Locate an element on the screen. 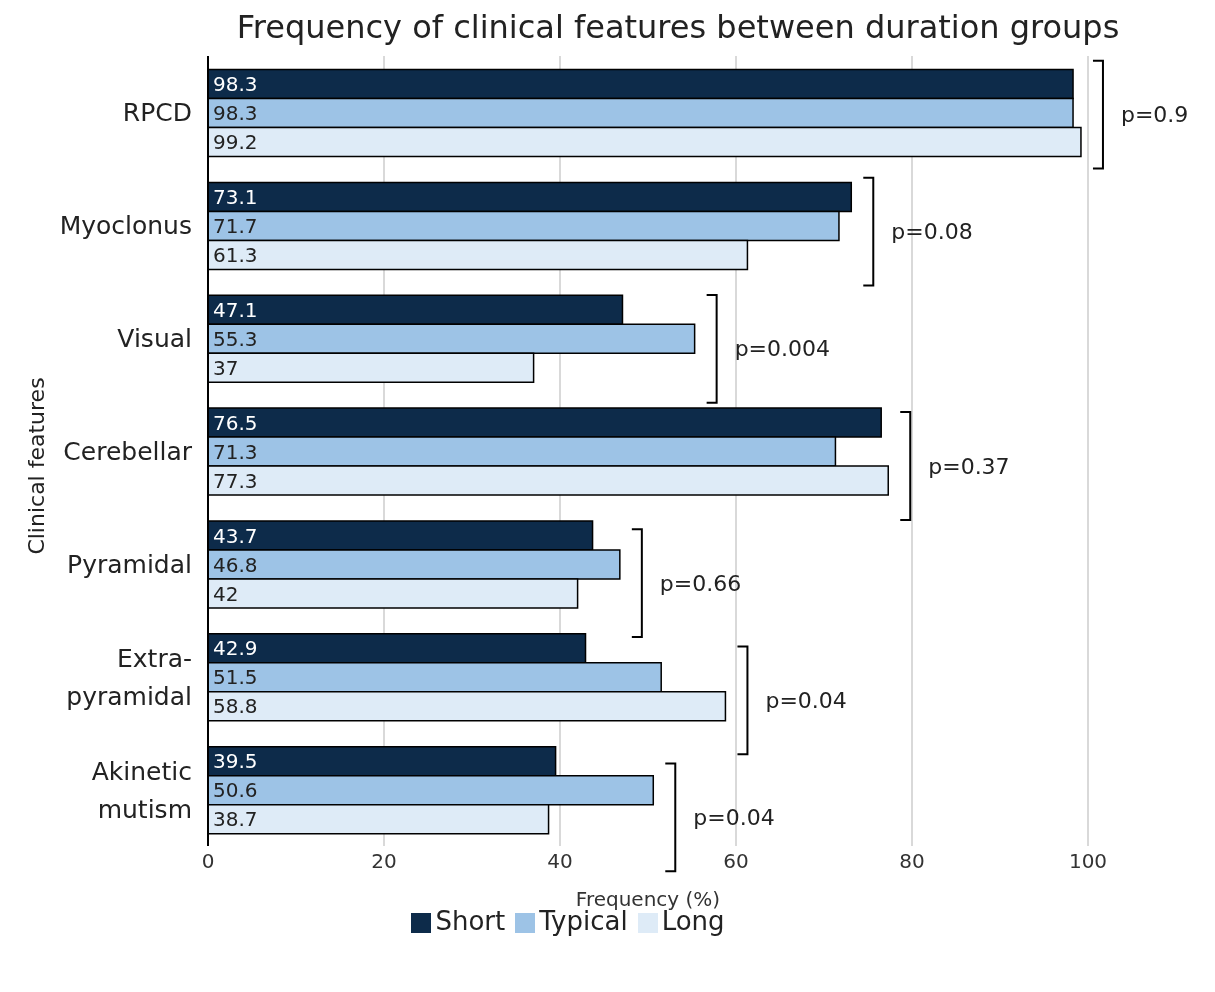  data-label: 51.5 is located at coordinates (235, 677).